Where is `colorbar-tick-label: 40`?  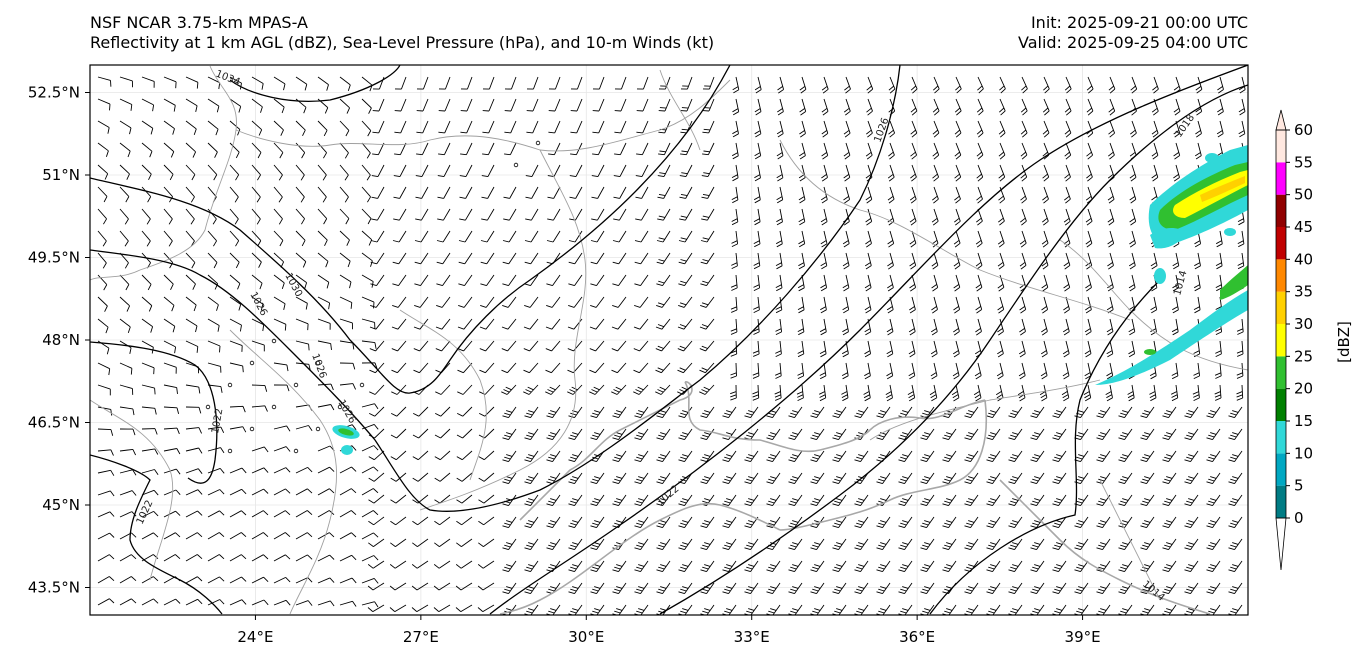
colorbar-tick-label: 40 is located at coordinates (1303, 259).